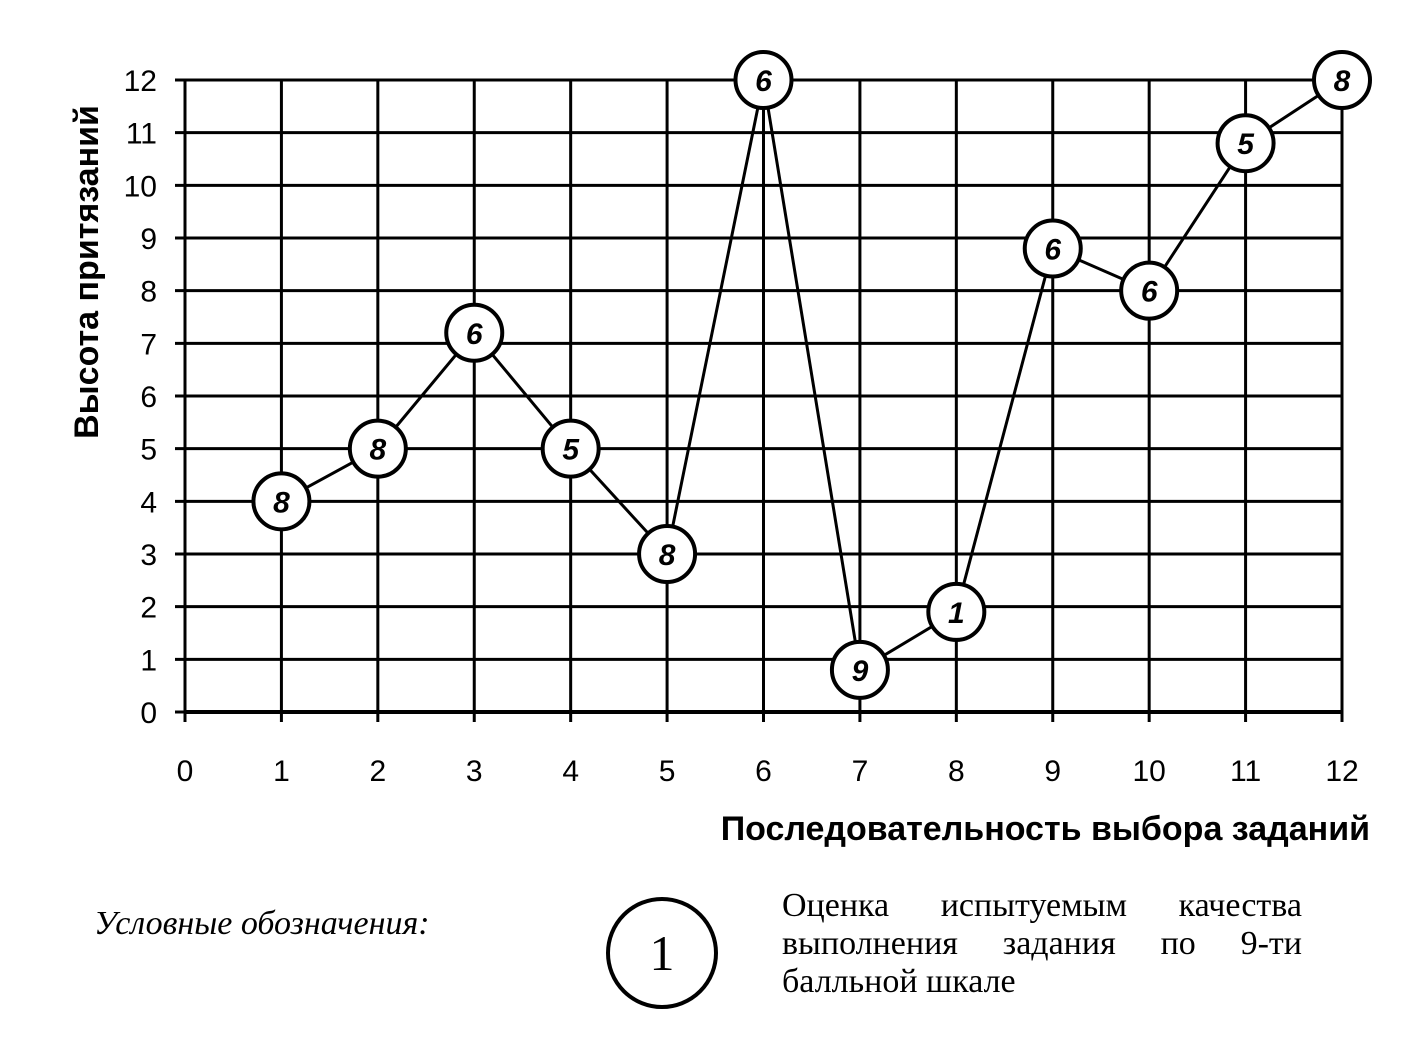 The image size is (1402, 1044). I want to click on y-tick-label: 10, so click(140, 186).